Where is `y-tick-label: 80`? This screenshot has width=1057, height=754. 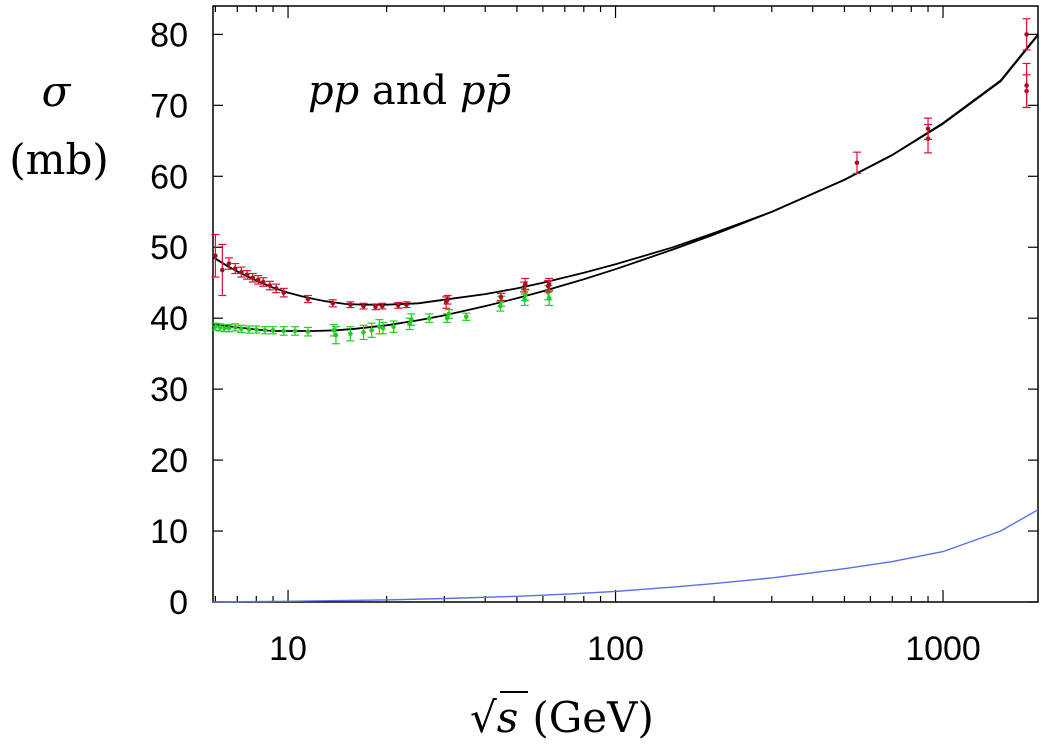 y-tick-label: 80 is located at coordinates (169, 35).